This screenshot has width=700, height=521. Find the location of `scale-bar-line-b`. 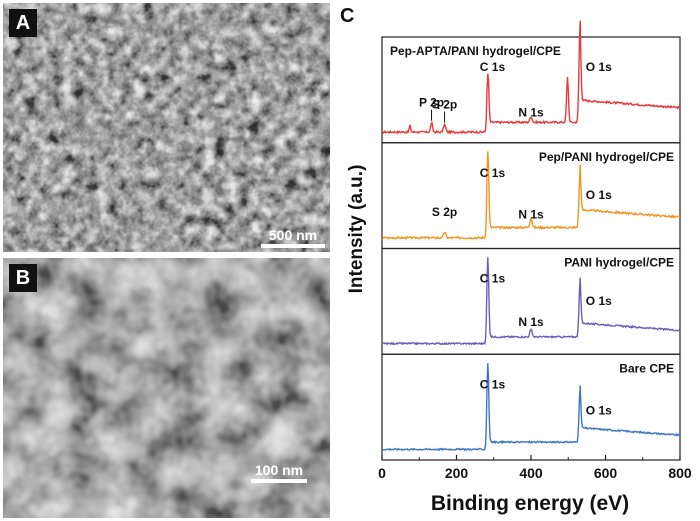

scale-bar-line-b is located at coordinates (279, 481).